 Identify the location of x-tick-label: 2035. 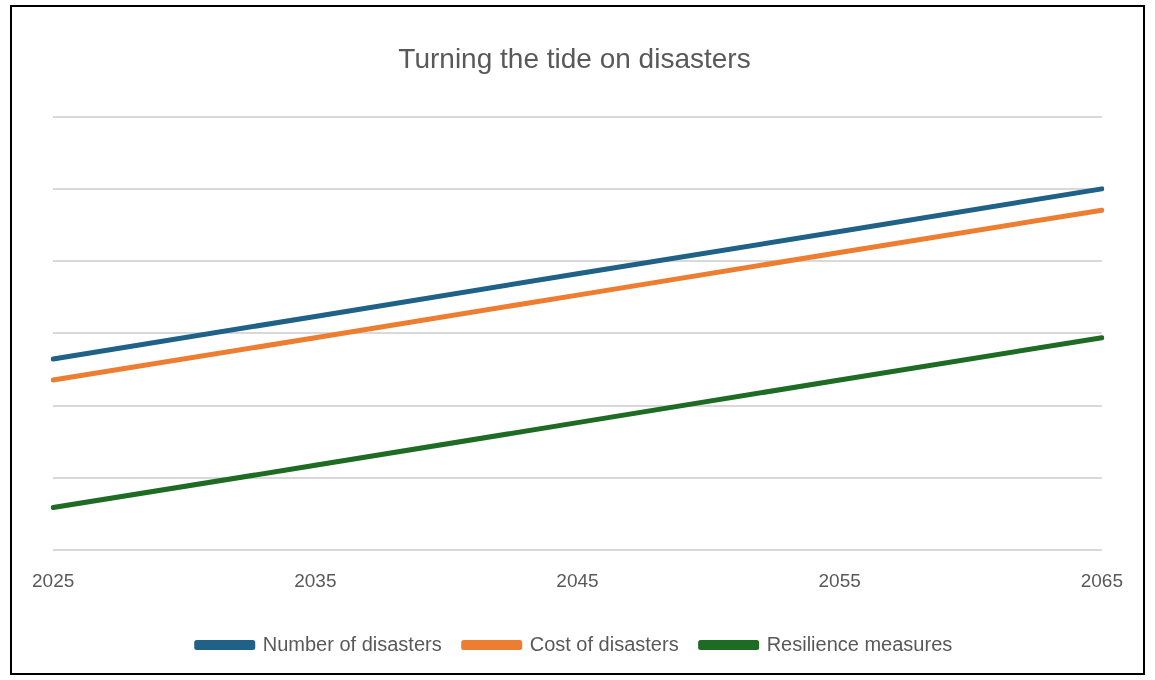
(315, 580).